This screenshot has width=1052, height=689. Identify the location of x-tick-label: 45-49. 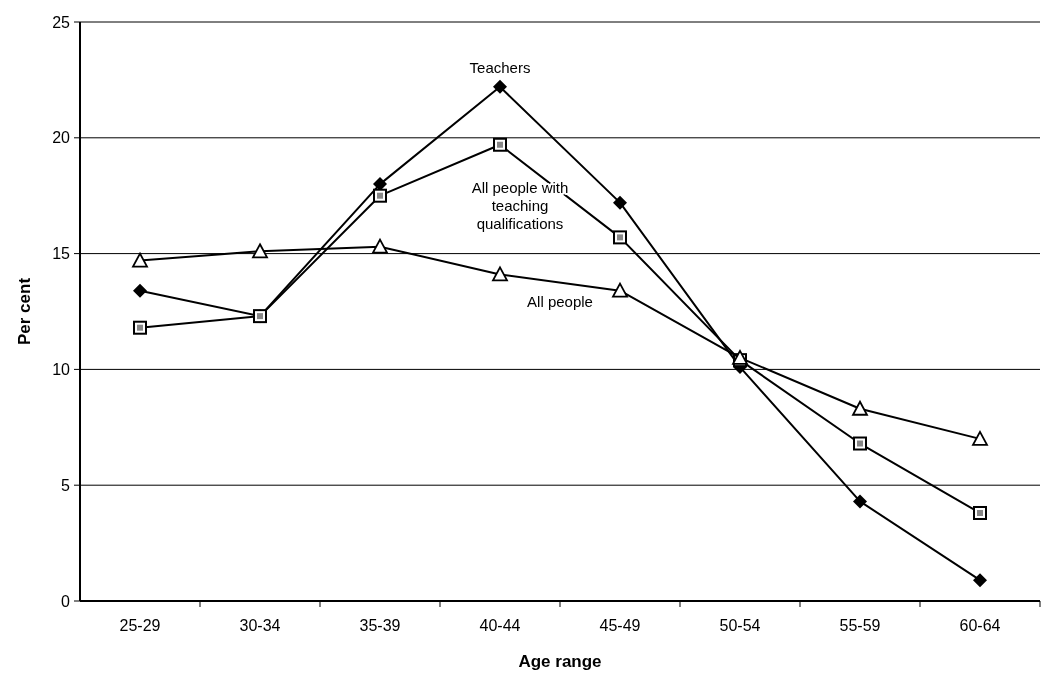
(620, 625).